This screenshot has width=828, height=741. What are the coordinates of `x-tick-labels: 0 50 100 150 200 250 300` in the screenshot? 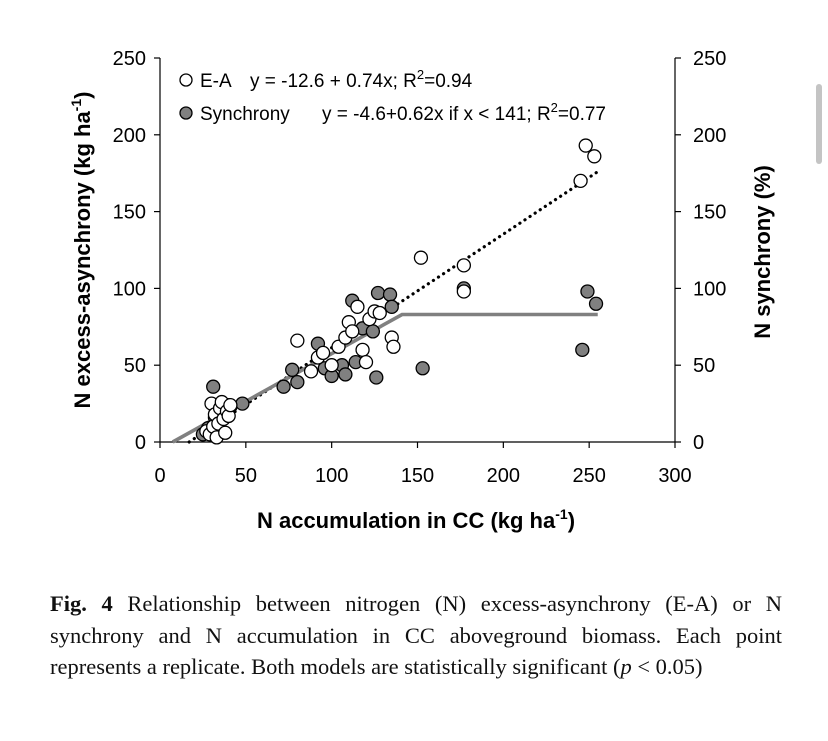 It's located at (422, 476).